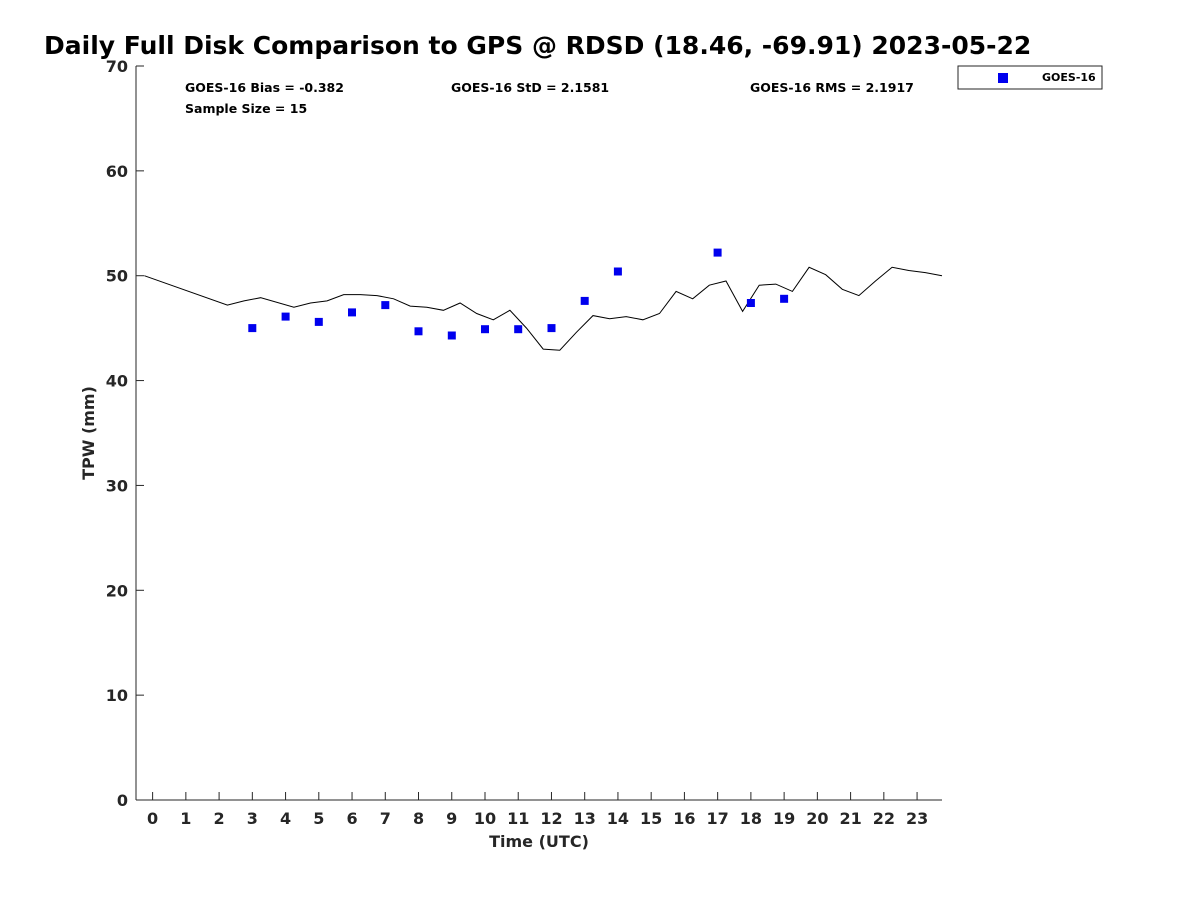 This screenshot has height=900, width=1200. Describe the element at coordinates (884, 818) in the screenshot. I see `x-tick-label: 22` at that location.